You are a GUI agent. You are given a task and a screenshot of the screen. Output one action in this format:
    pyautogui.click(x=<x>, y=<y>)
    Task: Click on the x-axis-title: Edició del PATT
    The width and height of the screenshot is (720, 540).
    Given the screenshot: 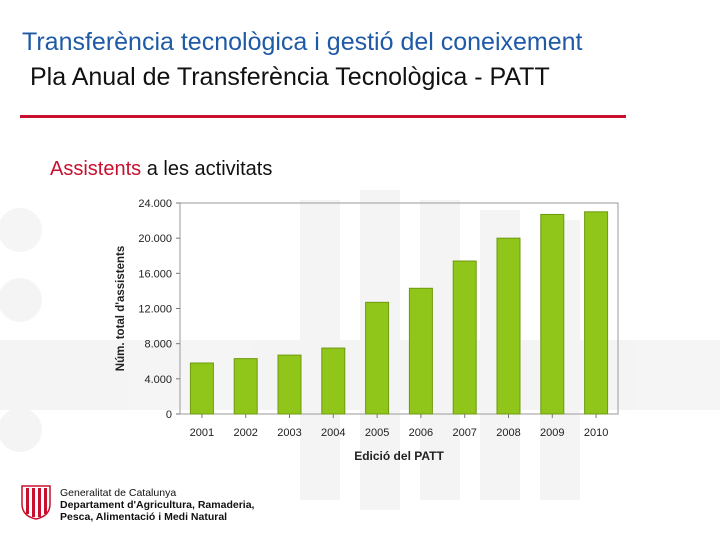 What is the action you would take?
    pyautogui.click(x=399, y=456)
    